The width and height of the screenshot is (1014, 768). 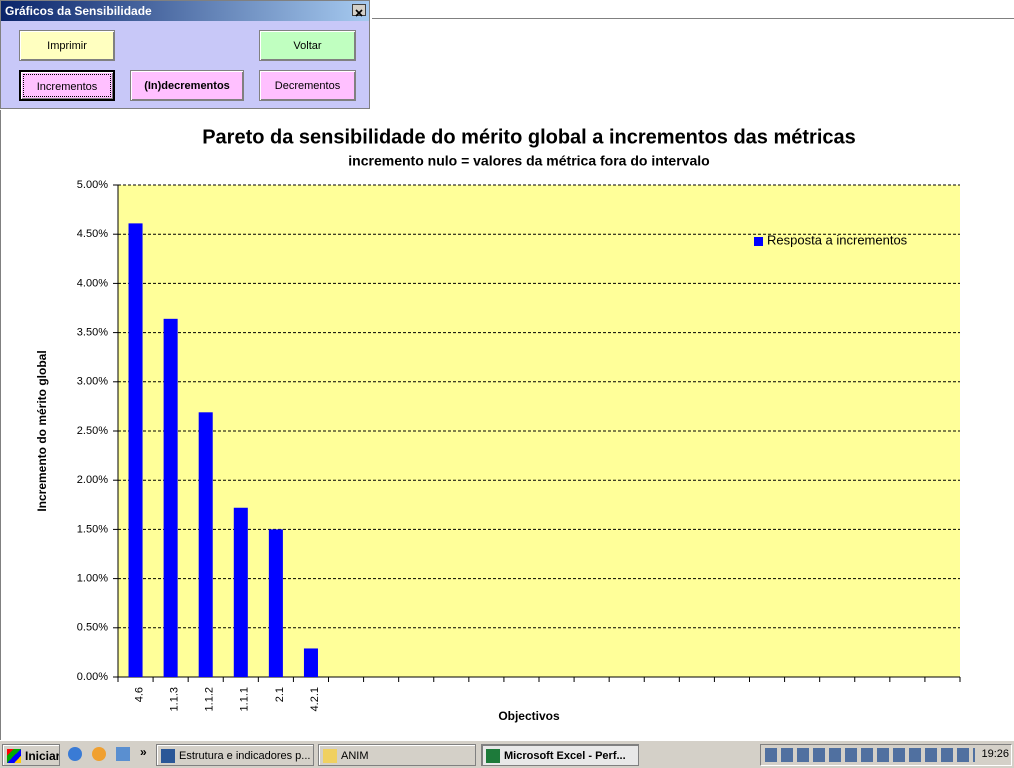 I want to click on dialog-title: Gráficos da Sensibilidade, so click(x=185, y=11).